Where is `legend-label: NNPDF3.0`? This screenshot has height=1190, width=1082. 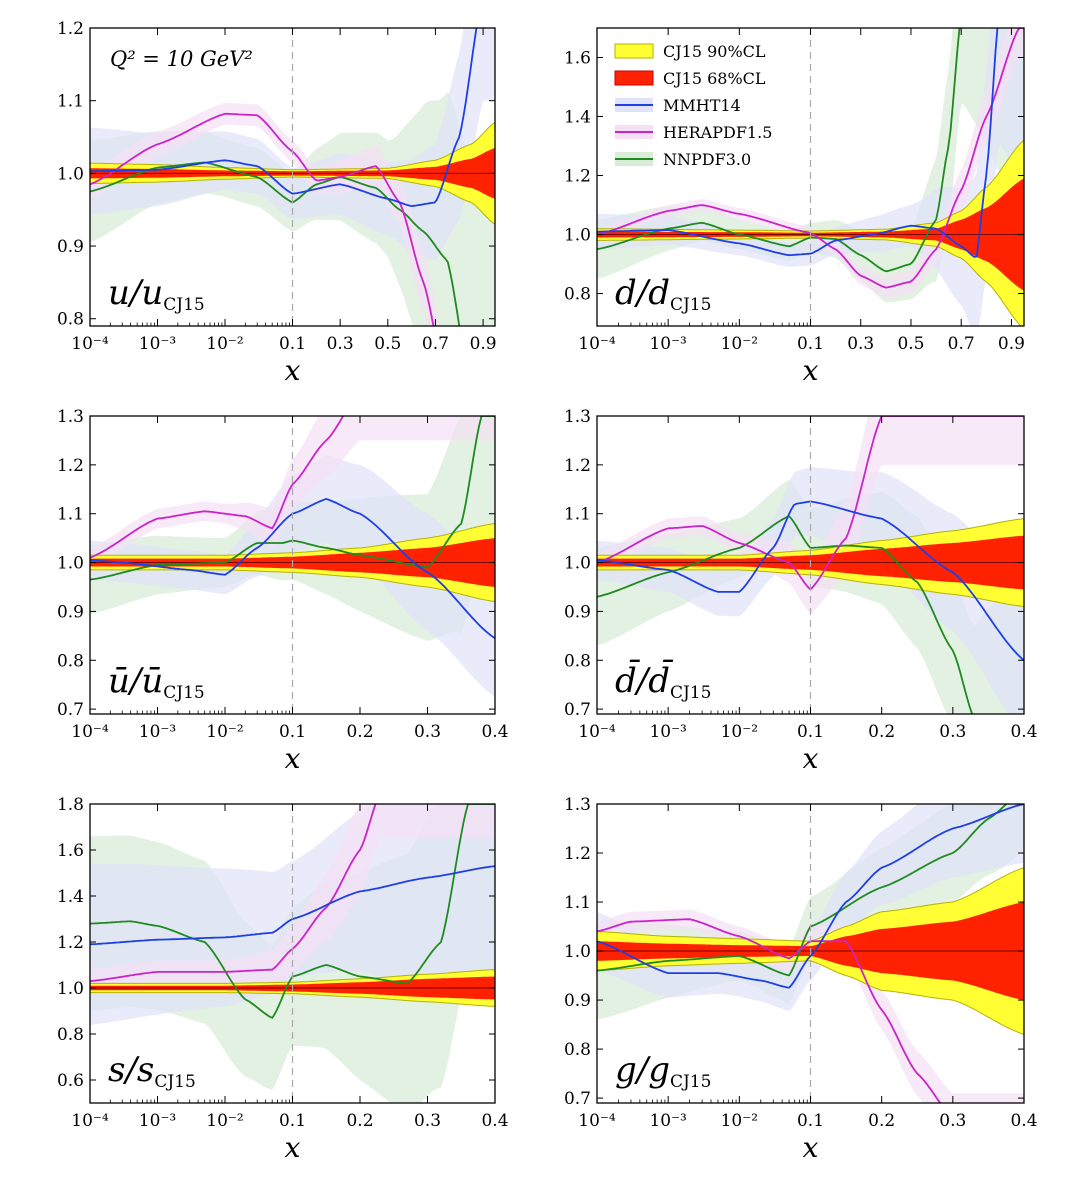 legend-label: NNPDF3.0 is located at coordinates (707, 159).